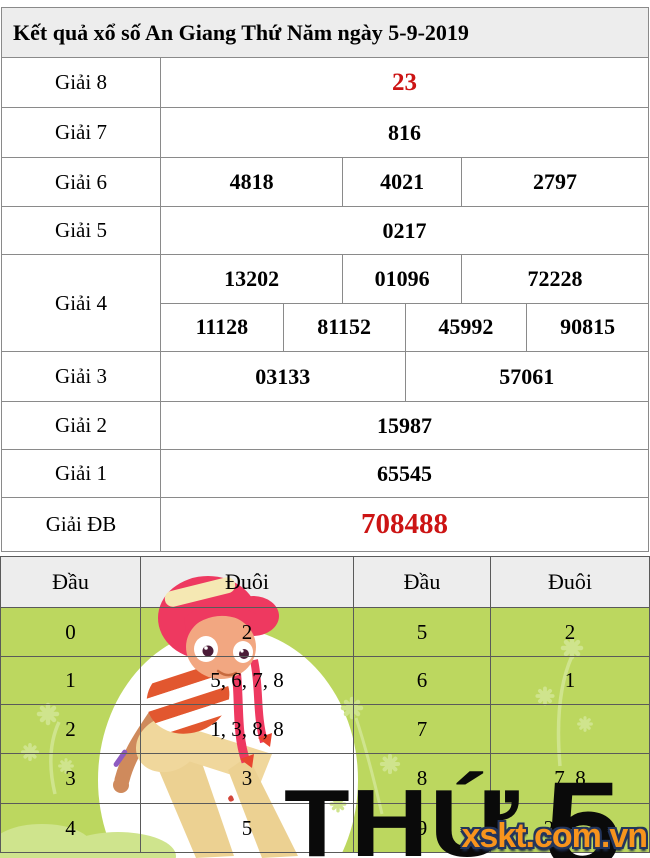 The height and width of the screenshot is (858, 650). What do you see at coordinates (325, 425) in the screenshot?
I see `prize-row-g2: Giải 2 15987` at bounding box center [325, 425].